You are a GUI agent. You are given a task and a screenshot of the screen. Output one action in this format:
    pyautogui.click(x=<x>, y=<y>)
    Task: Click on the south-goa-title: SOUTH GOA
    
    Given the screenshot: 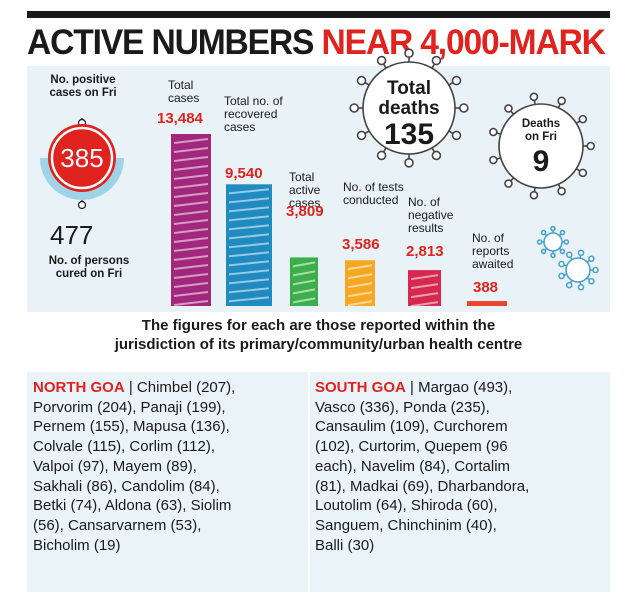 What is the action you would take?
    pyautogui.click(x=360, y=387)
    